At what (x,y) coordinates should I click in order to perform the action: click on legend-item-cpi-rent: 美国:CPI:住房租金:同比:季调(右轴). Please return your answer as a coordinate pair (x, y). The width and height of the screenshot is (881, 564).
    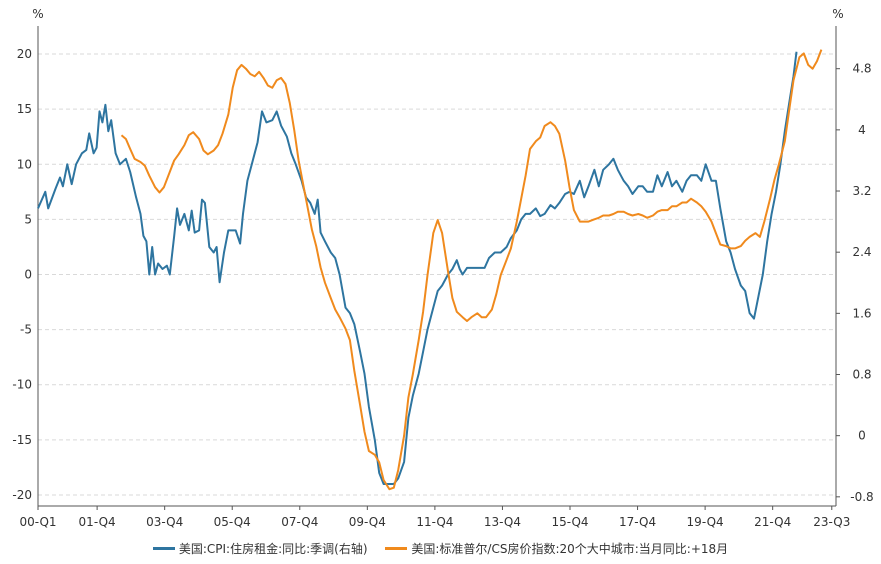
    Looking at the image, I should click on (260, 548).